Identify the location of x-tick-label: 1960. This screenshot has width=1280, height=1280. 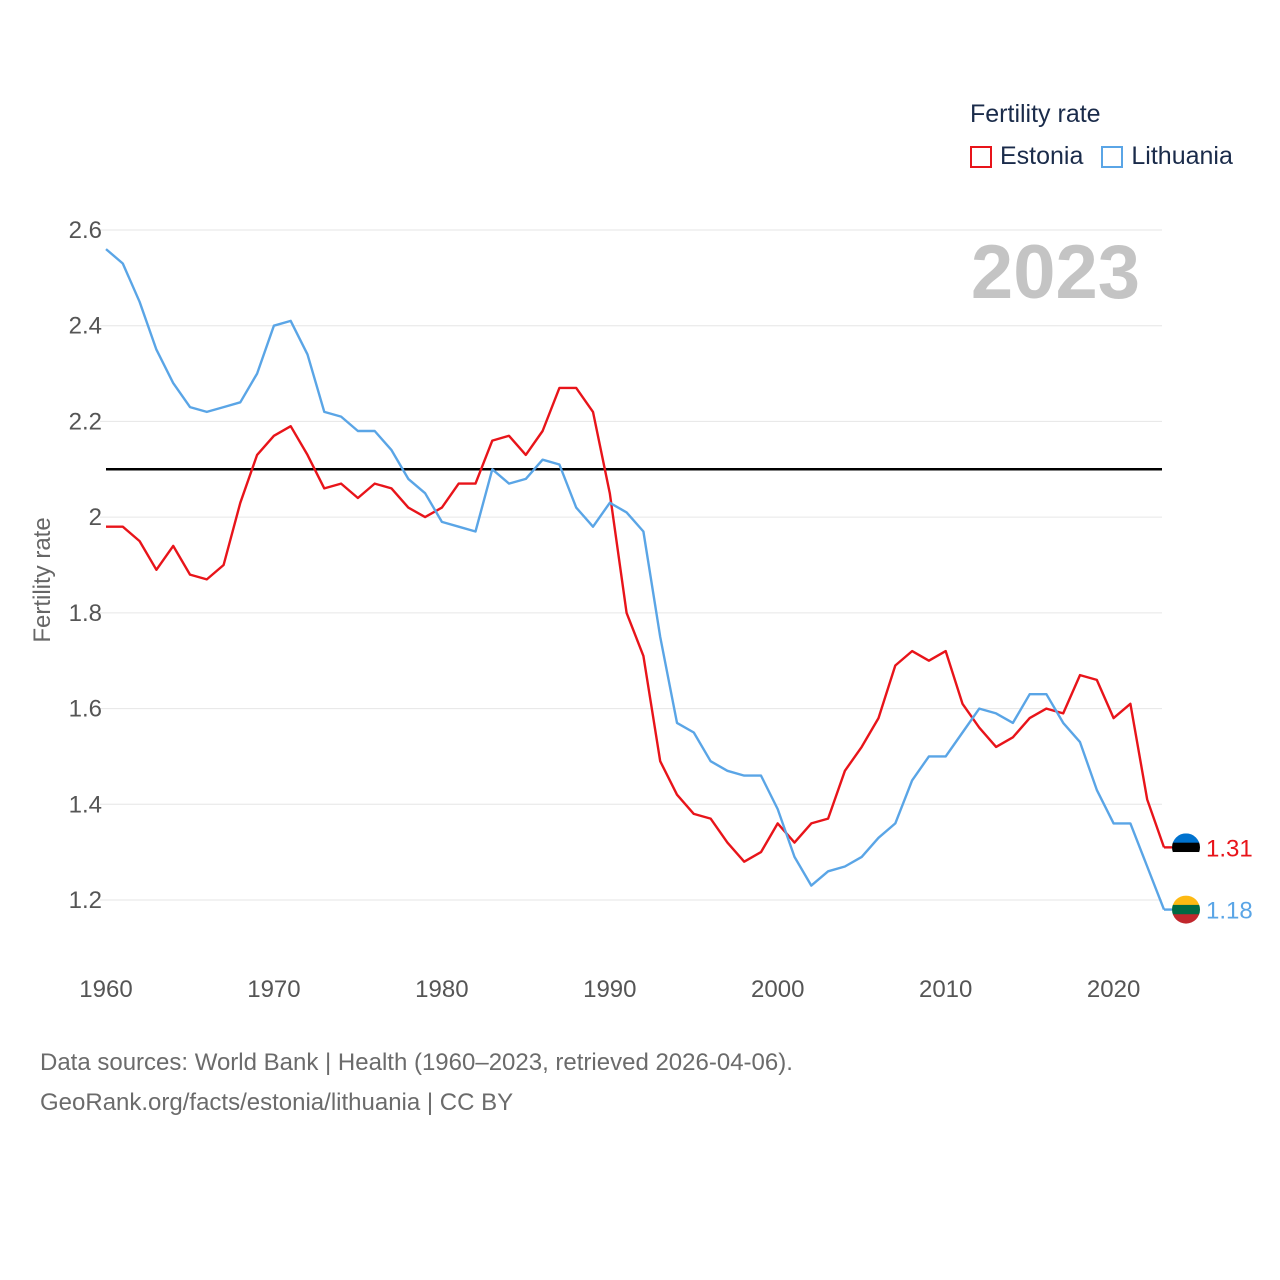
(105, 989).